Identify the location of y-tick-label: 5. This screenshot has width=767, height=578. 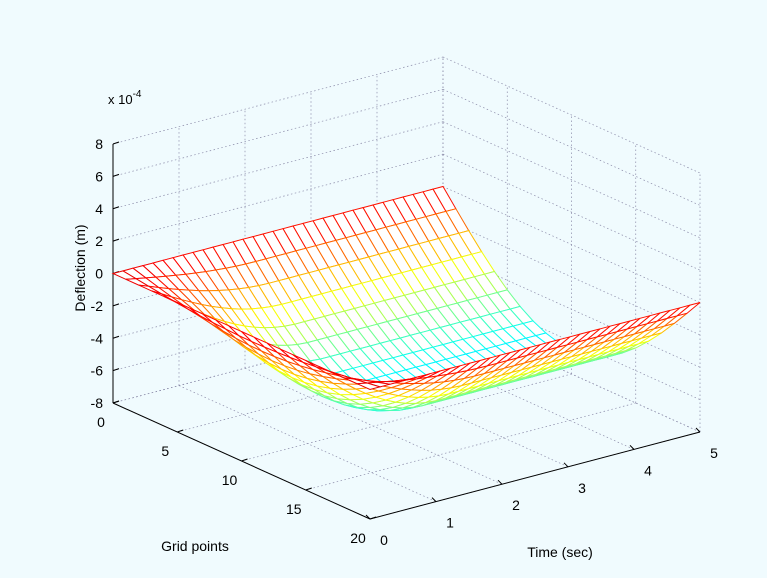
(165, 451).